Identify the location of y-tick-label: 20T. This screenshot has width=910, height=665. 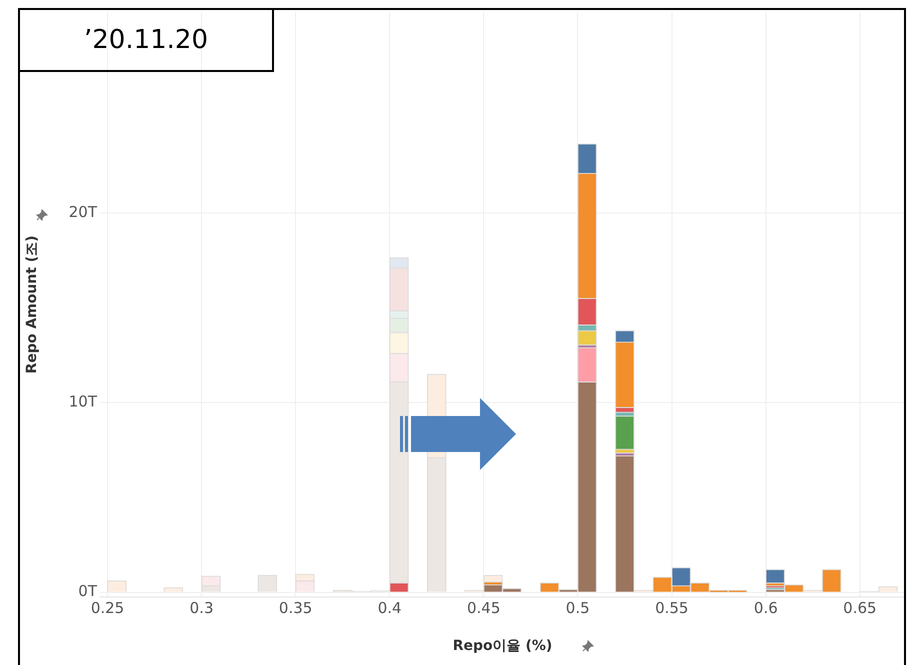
(83, 211).